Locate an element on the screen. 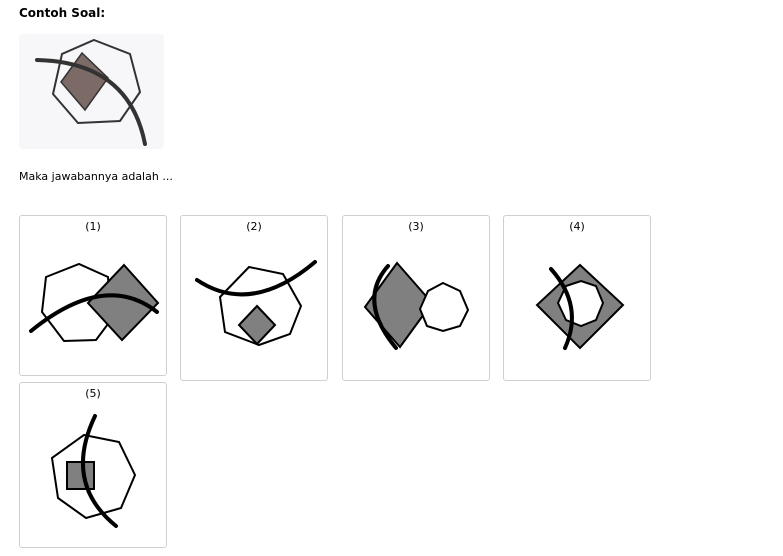 The height and width of the screenshot is (556, 783). answer-option-3: (3) is located at coordinates (416, 298).